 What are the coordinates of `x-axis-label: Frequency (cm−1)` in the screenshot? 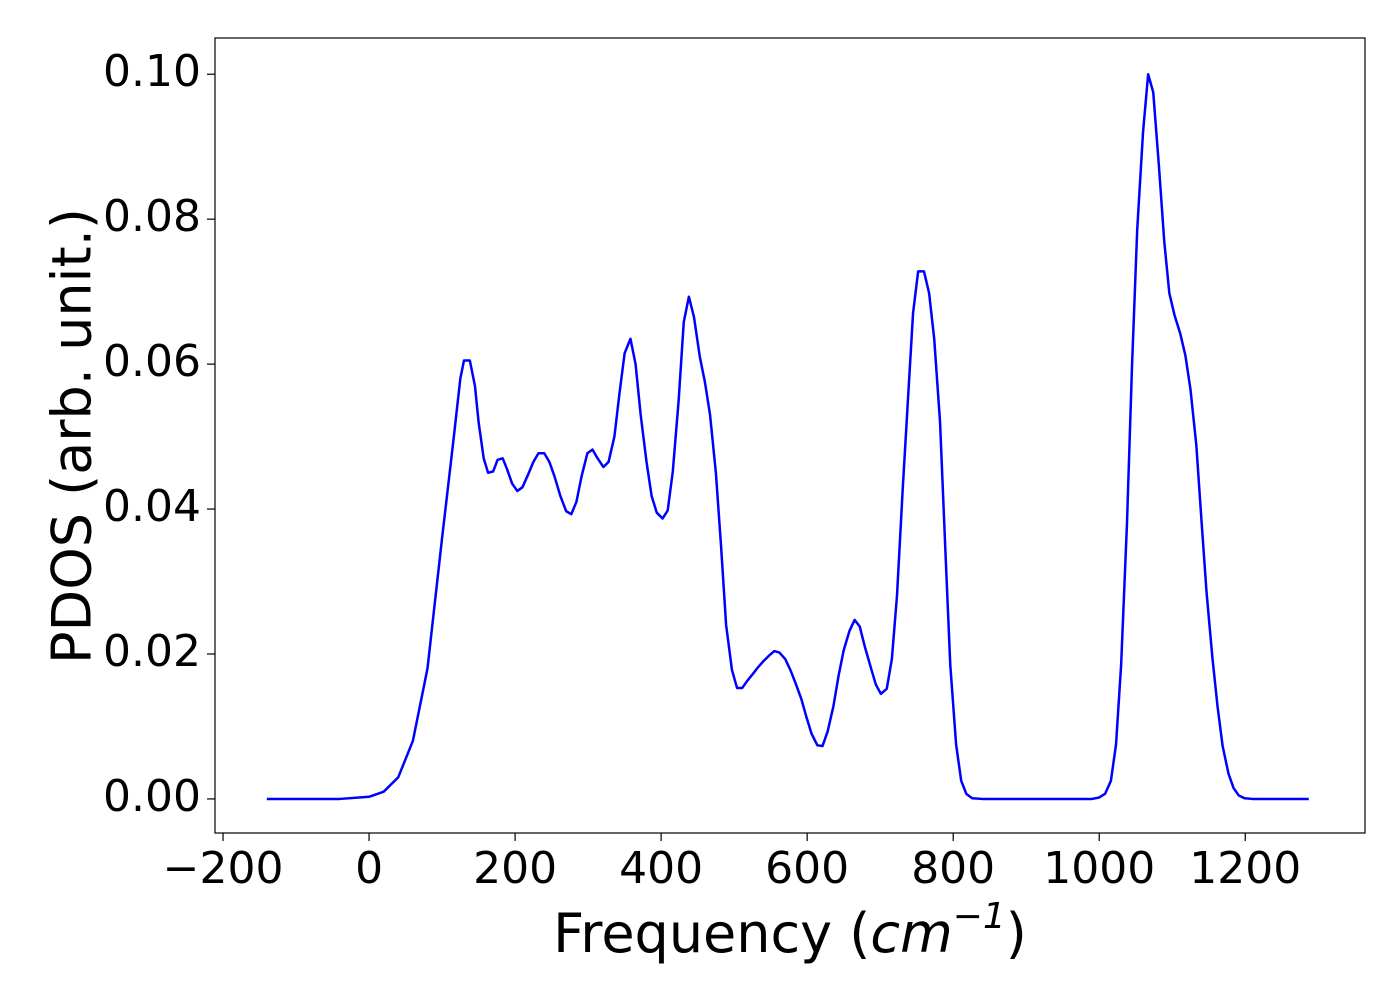 It's located at (790, 930).